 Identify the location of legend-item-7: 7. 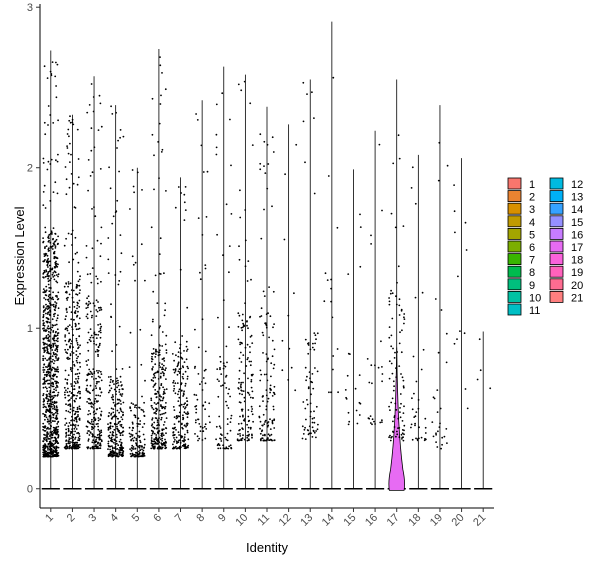
(521, 260).